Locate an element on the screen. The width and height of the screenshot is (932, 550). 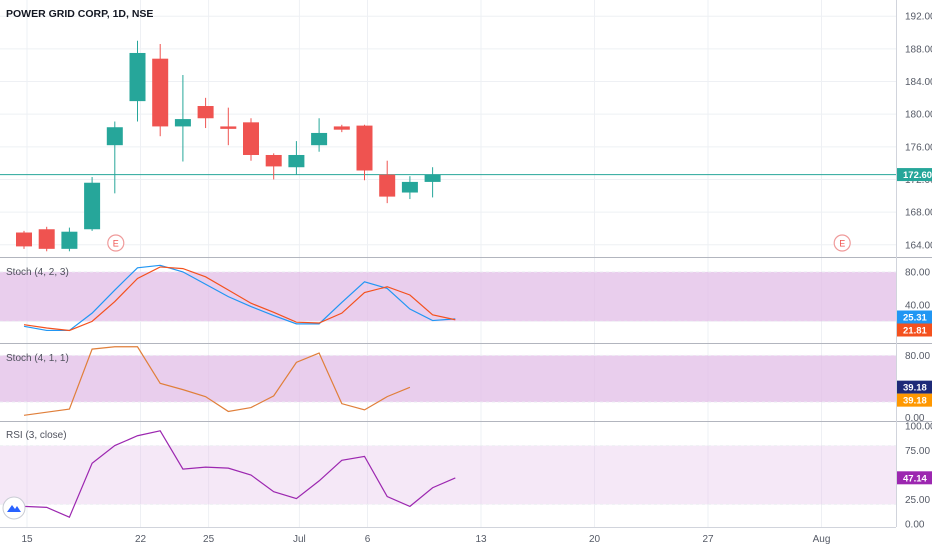
price-tick-label: 192.00 is located at coordinates (918, 17).